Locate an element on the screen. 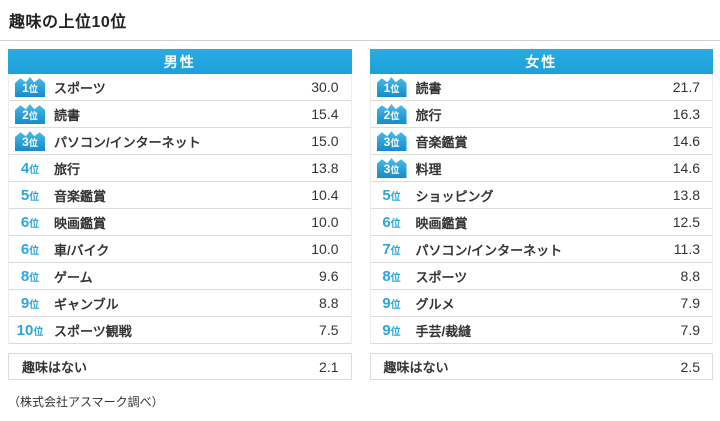  hobby-value: 15.4 is located at coordinates (325, 114).